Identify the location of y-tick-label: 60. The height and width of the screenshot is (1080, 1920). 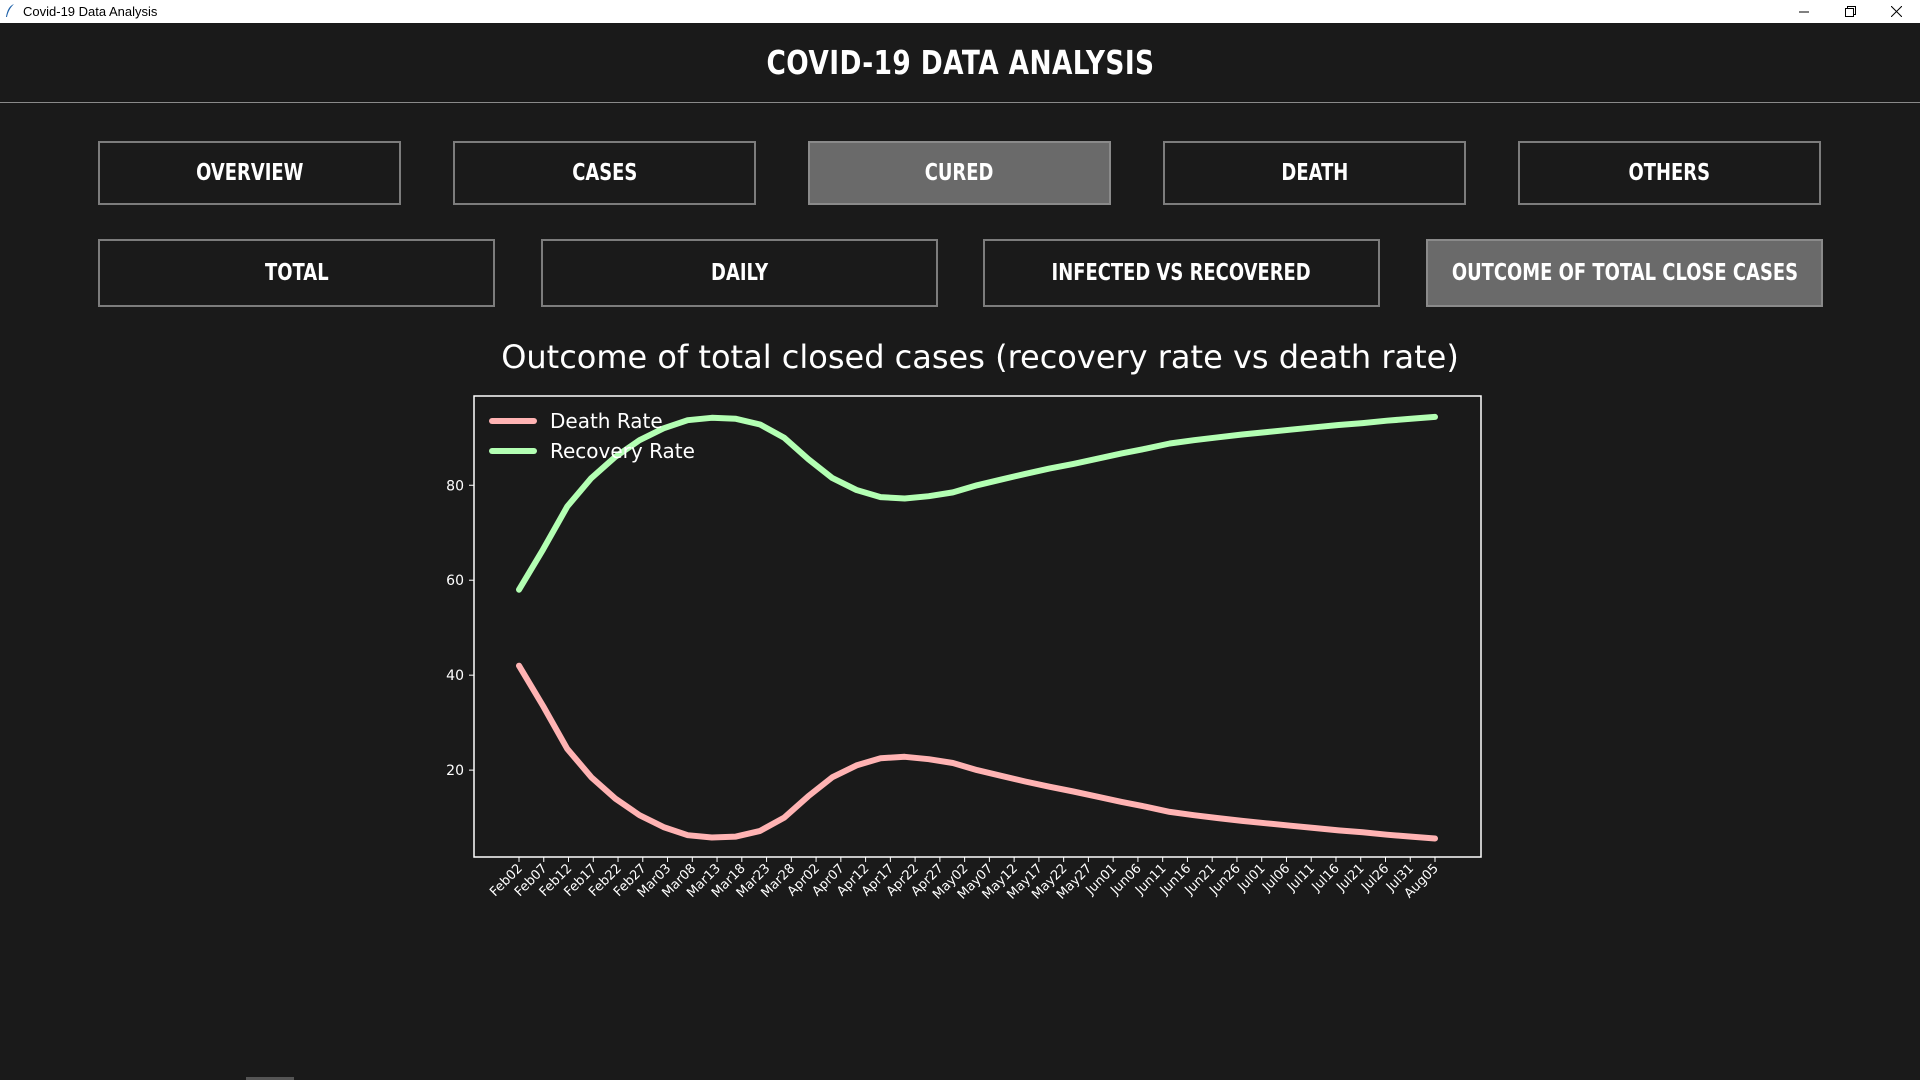
(455, 581).